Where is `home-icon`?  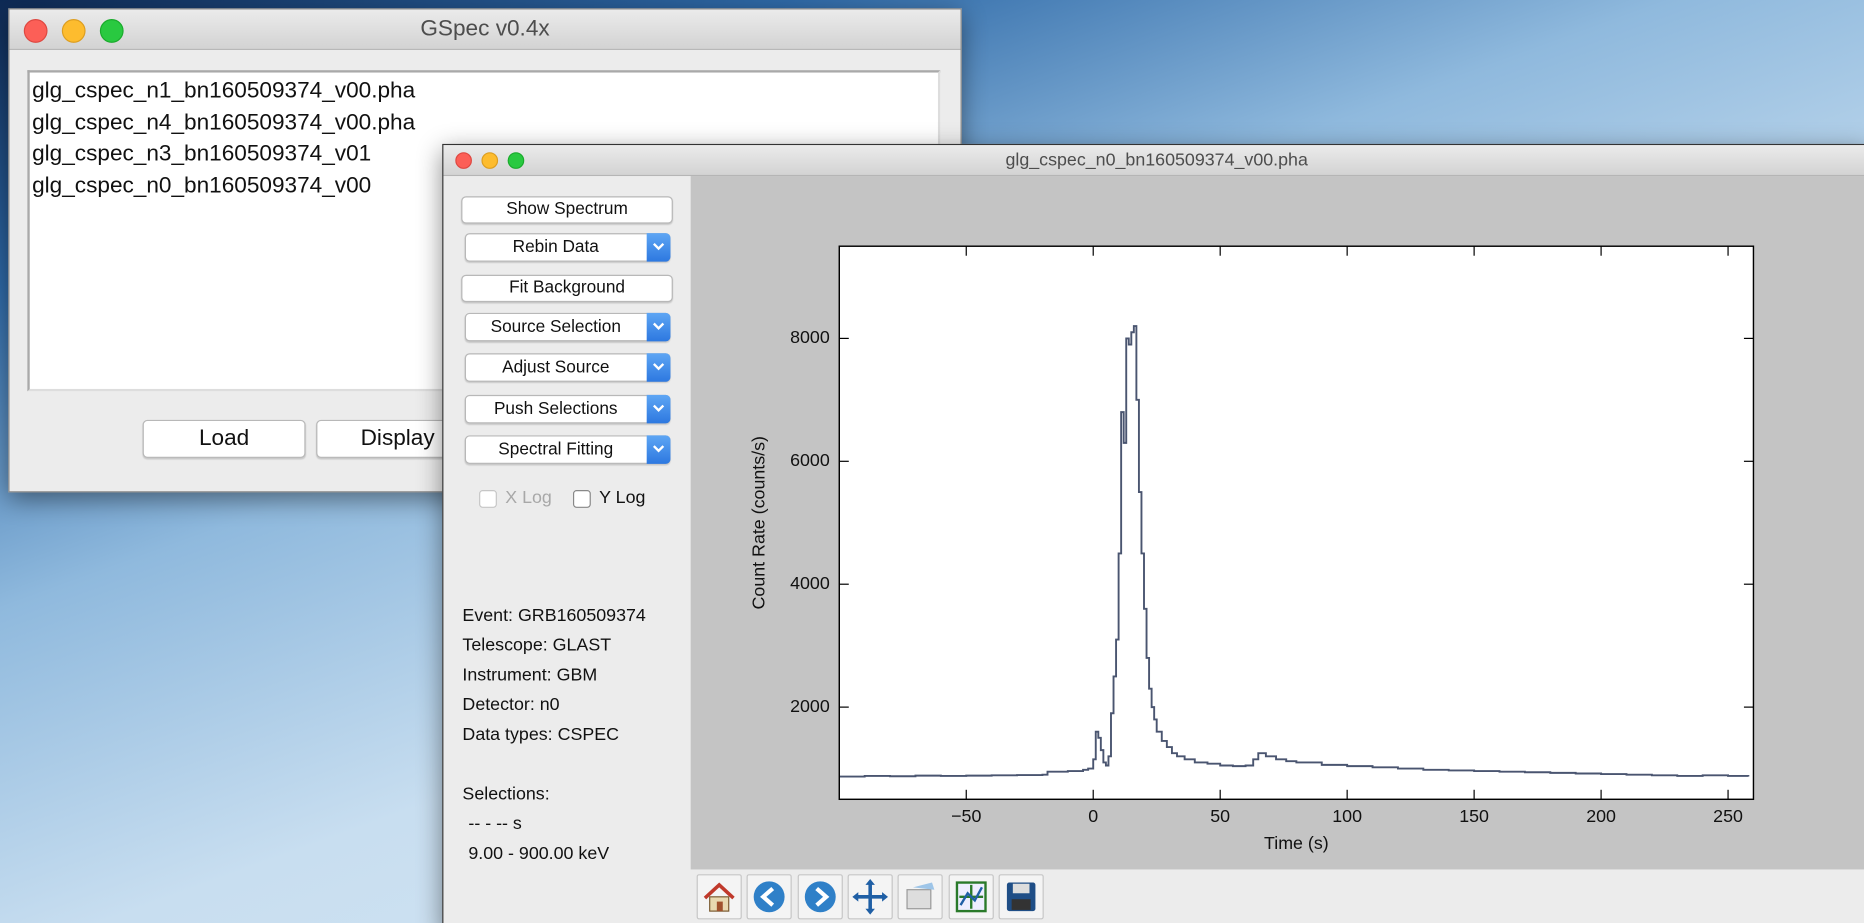 home-icon is located at coordinates (719, 897).